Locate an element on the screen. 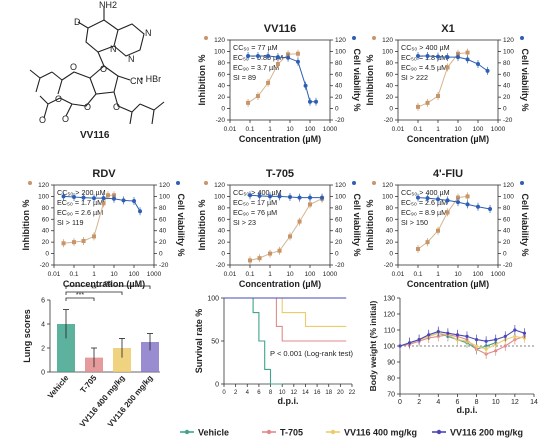 The height and width of the screenshot is (448, 550). x-tick-label: 4 is located at coordinates (438, 402).